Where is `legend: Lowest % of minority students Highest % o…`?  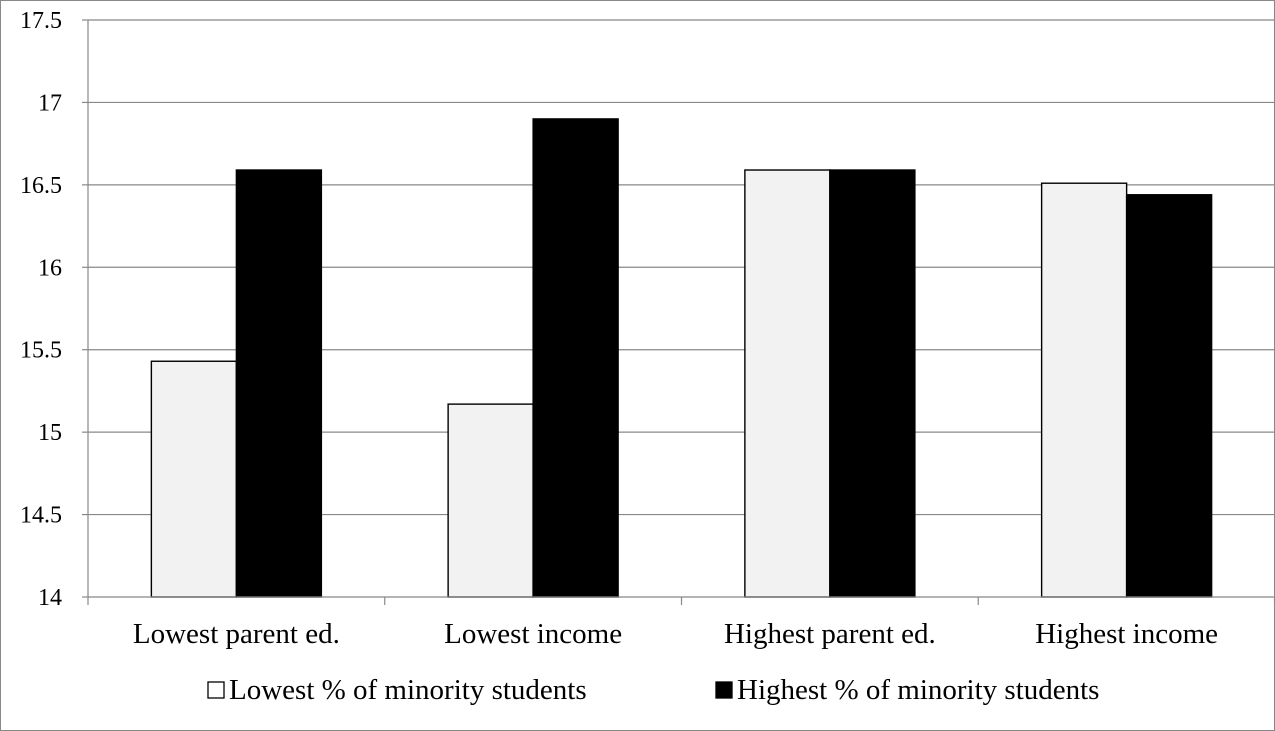 legend: Lowest % of minority students Highest % o… is located at coordinates (653, 690).